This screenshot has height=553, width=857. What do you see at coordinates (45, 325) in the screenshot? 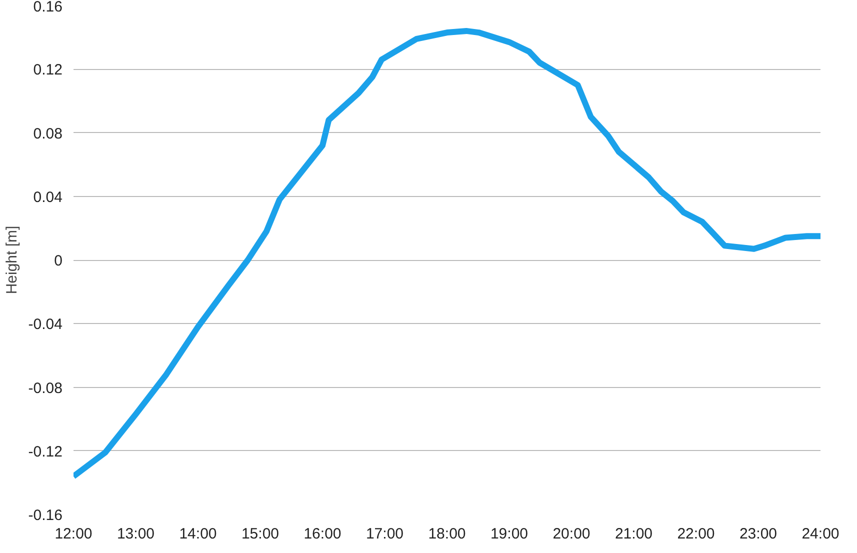
I see `y-tick-label: -0.04` at bounding box center [45, 325].